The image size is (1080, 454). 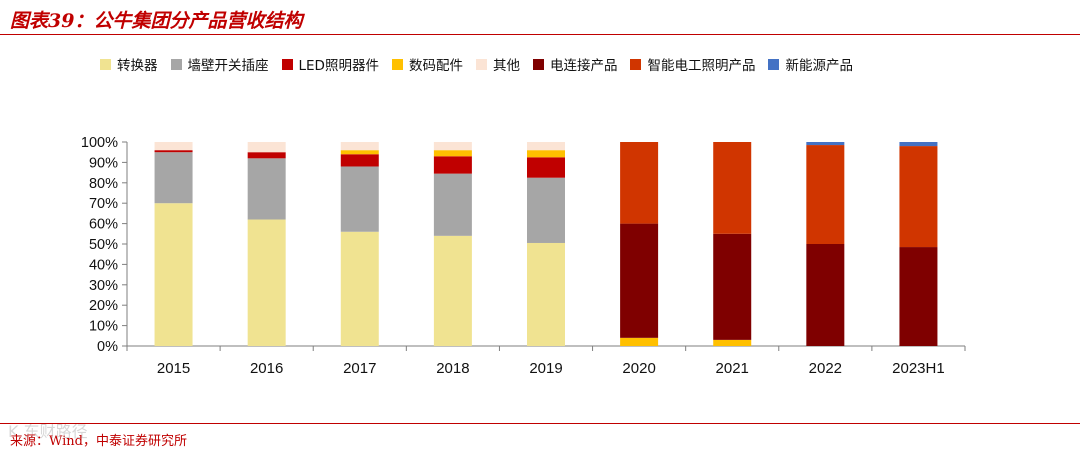 What do you see at coordinates (173, 368) in the screenshot?
I see `x-tick-label: 2015` at bounding box center [173, 368].